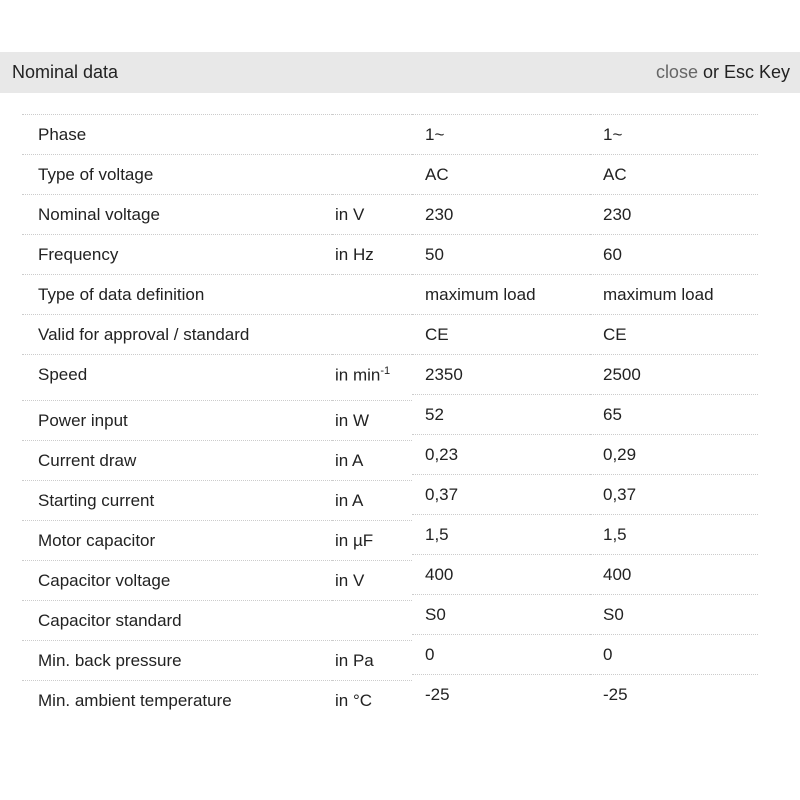 This screenshot has height=800, width=800. I want to click on value-60hz: 2500, so click(674, 374).